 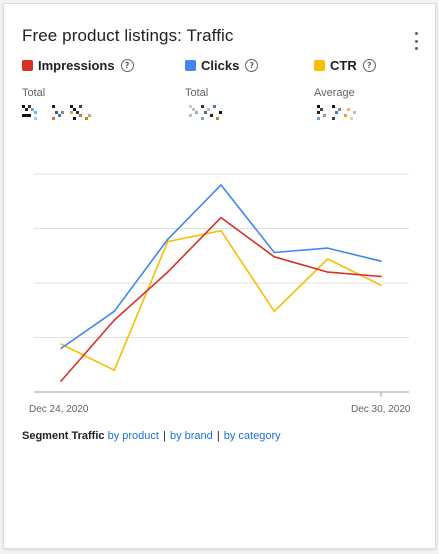 What do you see at coordinates (416, 41) in the screenshot?
I see `more-vert-icon` at bounding box center [416, 41].